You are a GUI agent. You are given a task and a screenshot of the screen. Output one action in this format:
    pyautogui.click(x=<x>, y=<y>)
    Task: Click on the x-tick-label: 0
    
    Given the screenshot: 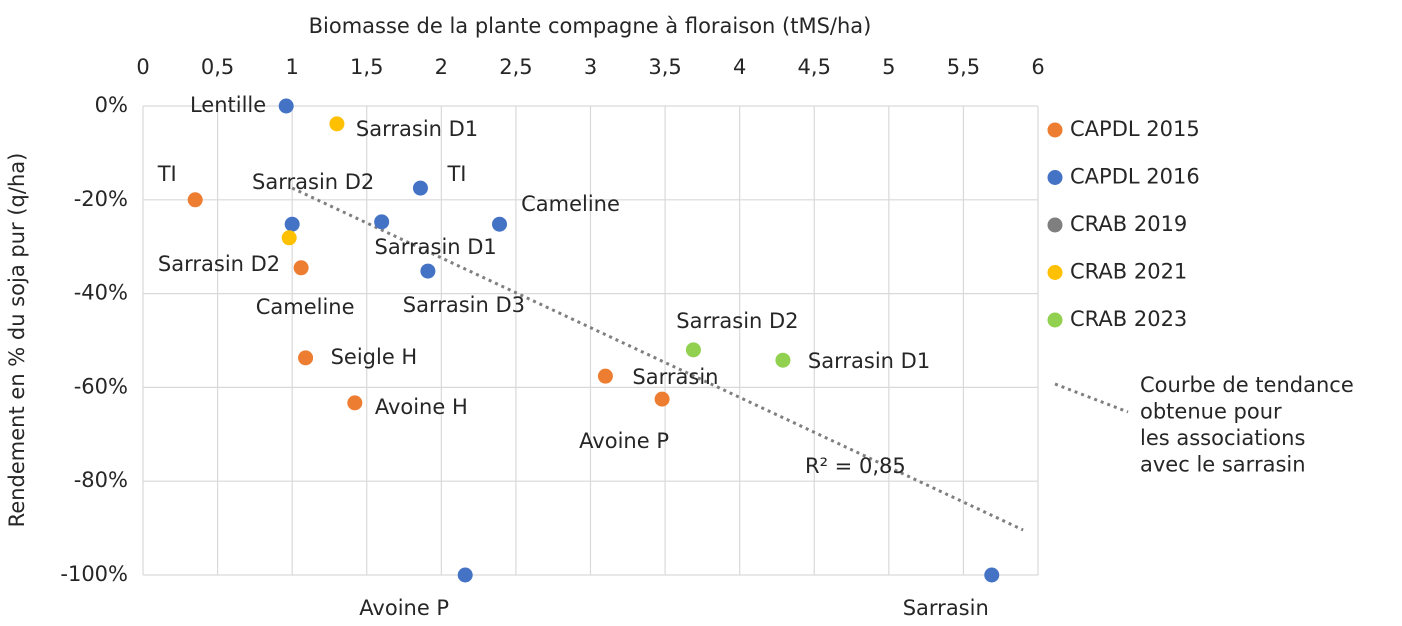 What is the action you would take?
    pyautogui.click(x=142, y=67)
    